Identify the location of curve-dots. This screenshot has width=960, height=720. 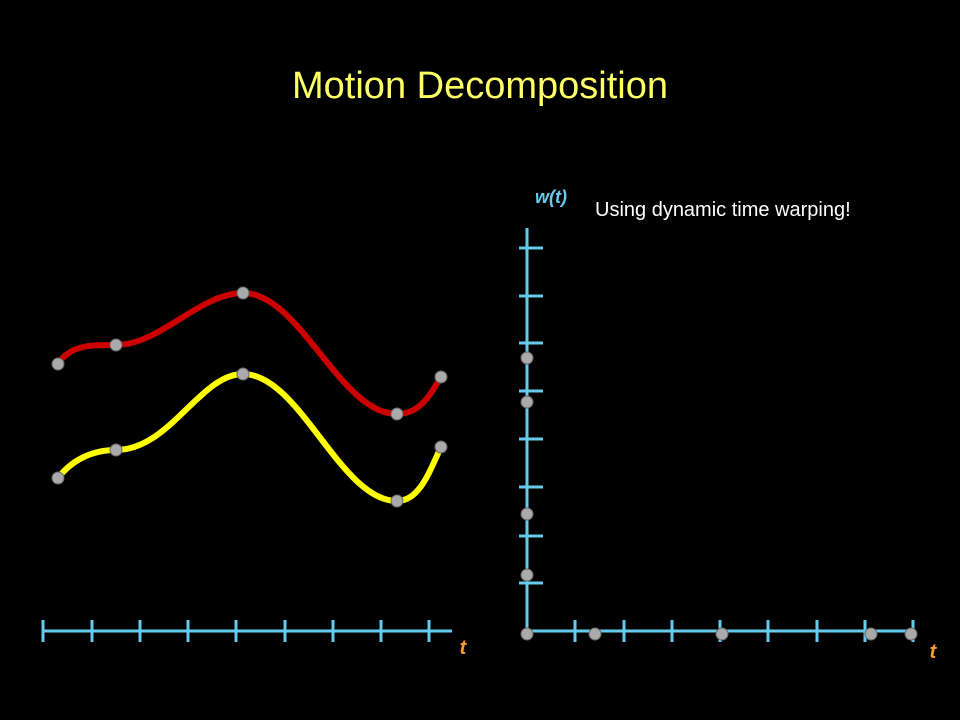
(249, 397).